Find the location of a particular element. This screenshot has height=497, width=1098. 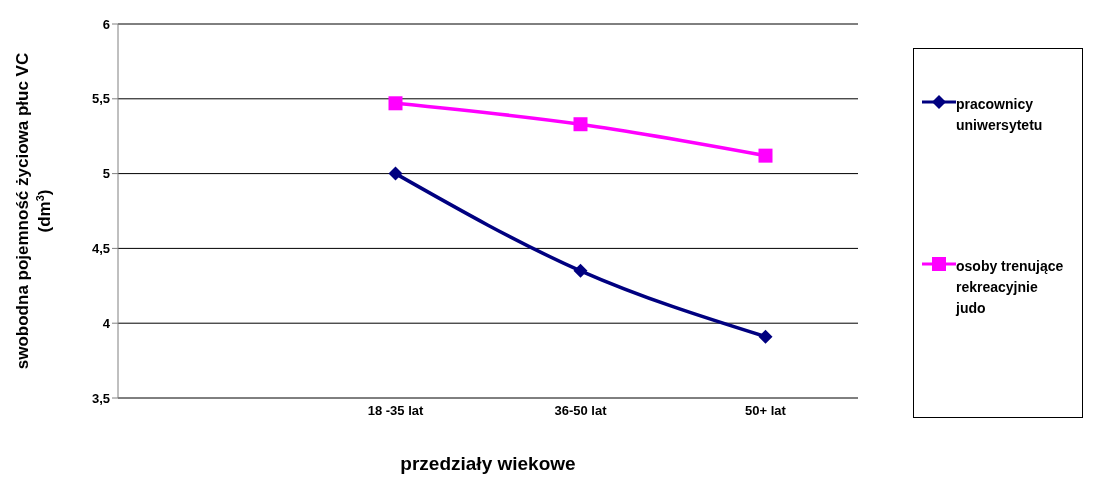

y-tick-label: 5,5 is located at coordinates (100, 99).